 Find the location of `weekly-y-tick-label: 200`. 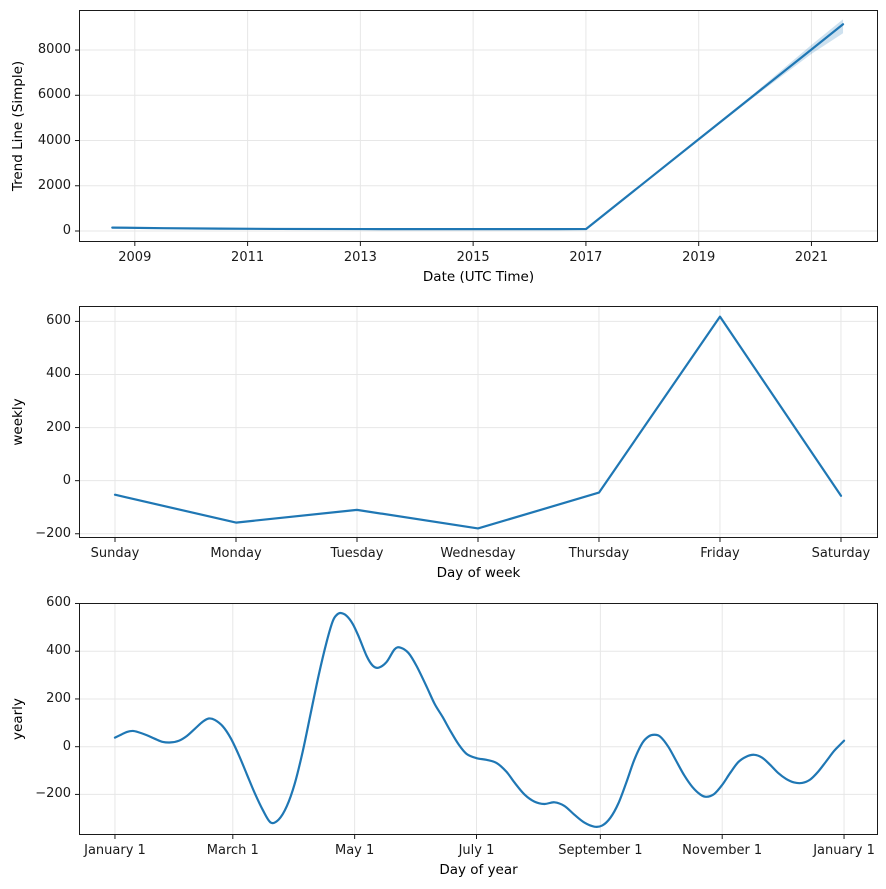

weekly-y-tick-label: 200 is located at coordinates (58, 427).